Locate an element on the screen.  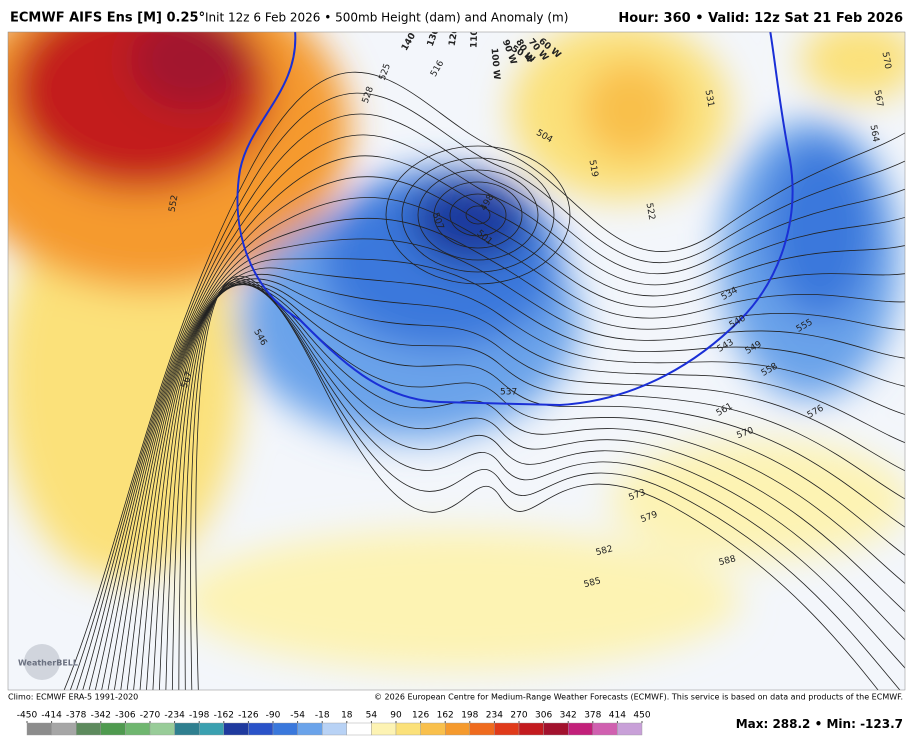
valid-info: Hour: 360 • Valid: 12z Sat 21 Feb 2026 is located at coordinates (760, 18).